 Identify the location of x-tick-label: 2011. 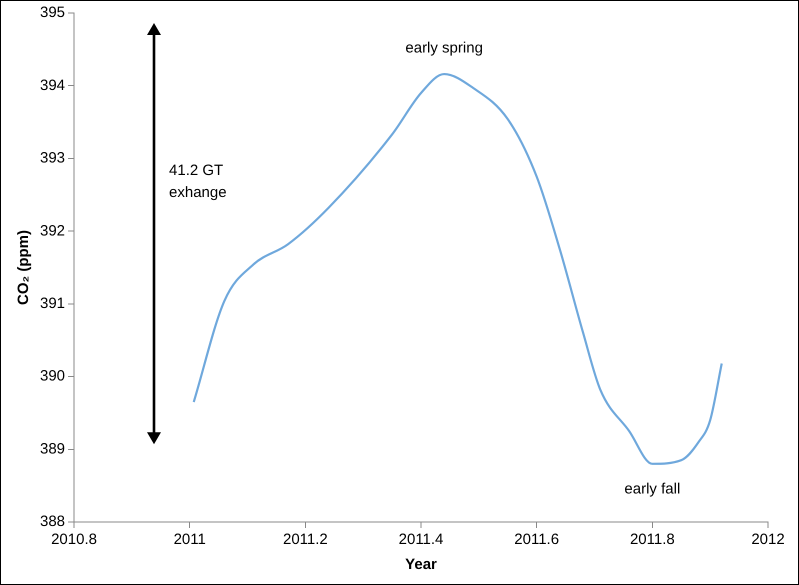
(190, 539).